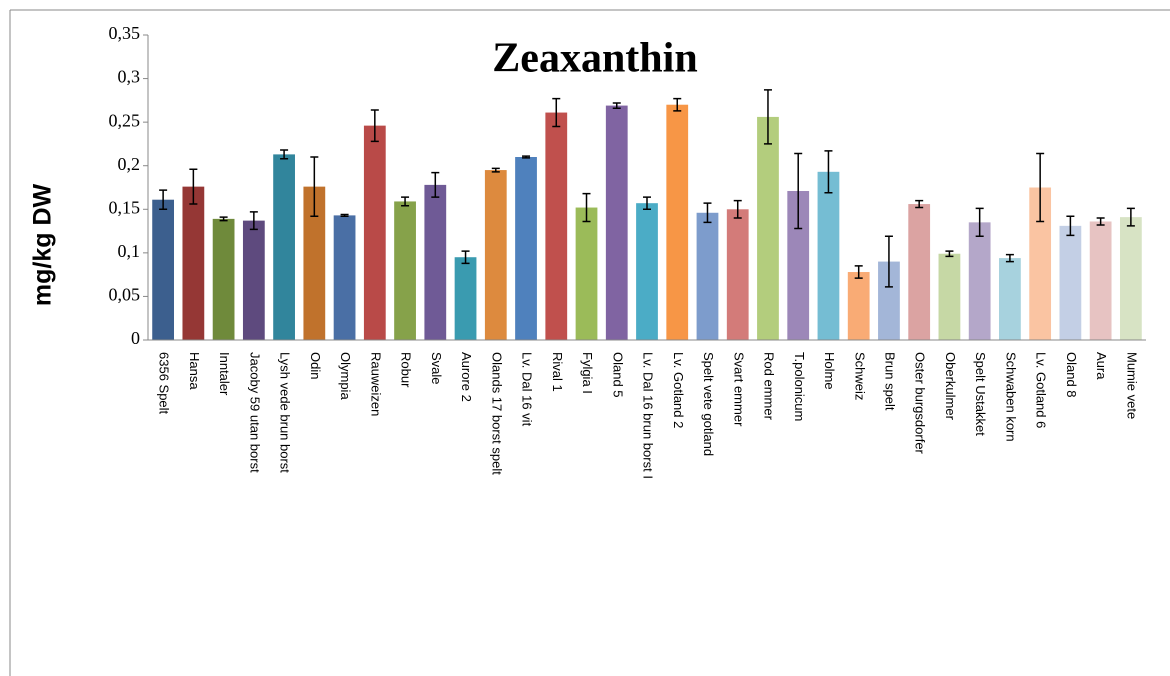 The image size is (1170, 676). What do you see at coordinates (859, 376) in the screenshot?
I see `x-tick-label: Schweiz` at bounding box center [859, 376].